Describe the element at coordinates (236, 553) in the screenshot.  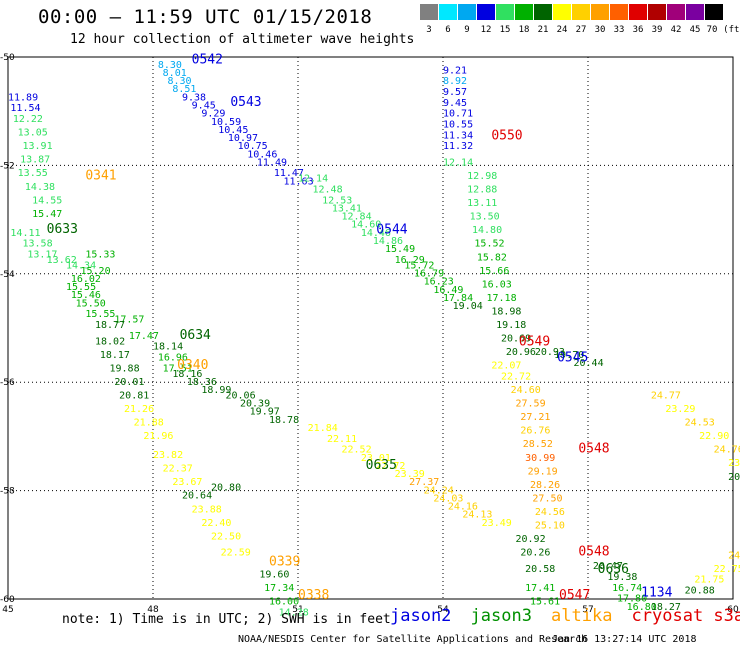
I see `wave-height-label: 22.59` at that location.